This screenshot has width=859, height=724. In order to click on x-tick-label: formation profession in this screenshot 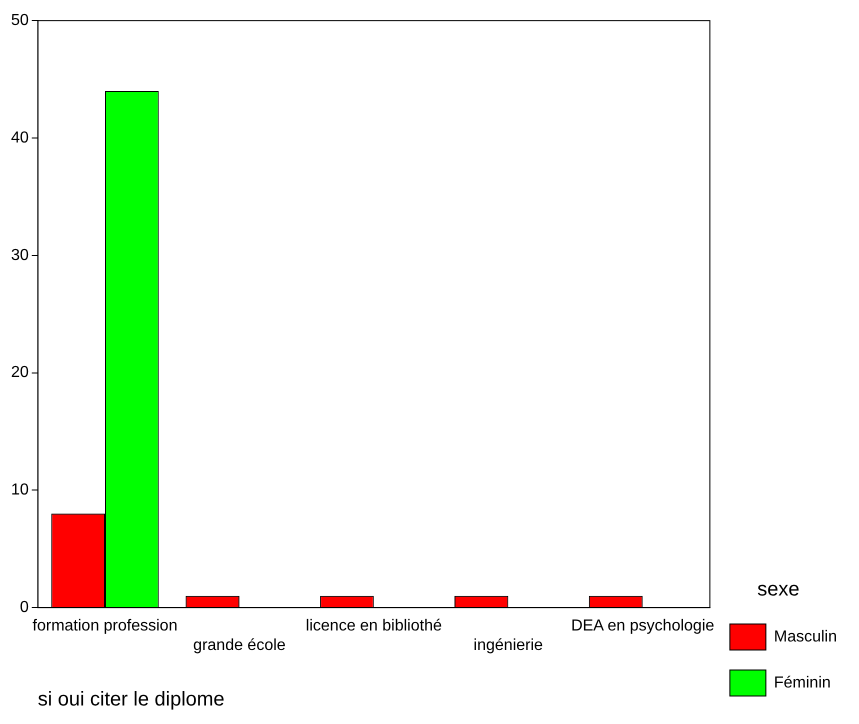, I will do `click(105, 626)`.